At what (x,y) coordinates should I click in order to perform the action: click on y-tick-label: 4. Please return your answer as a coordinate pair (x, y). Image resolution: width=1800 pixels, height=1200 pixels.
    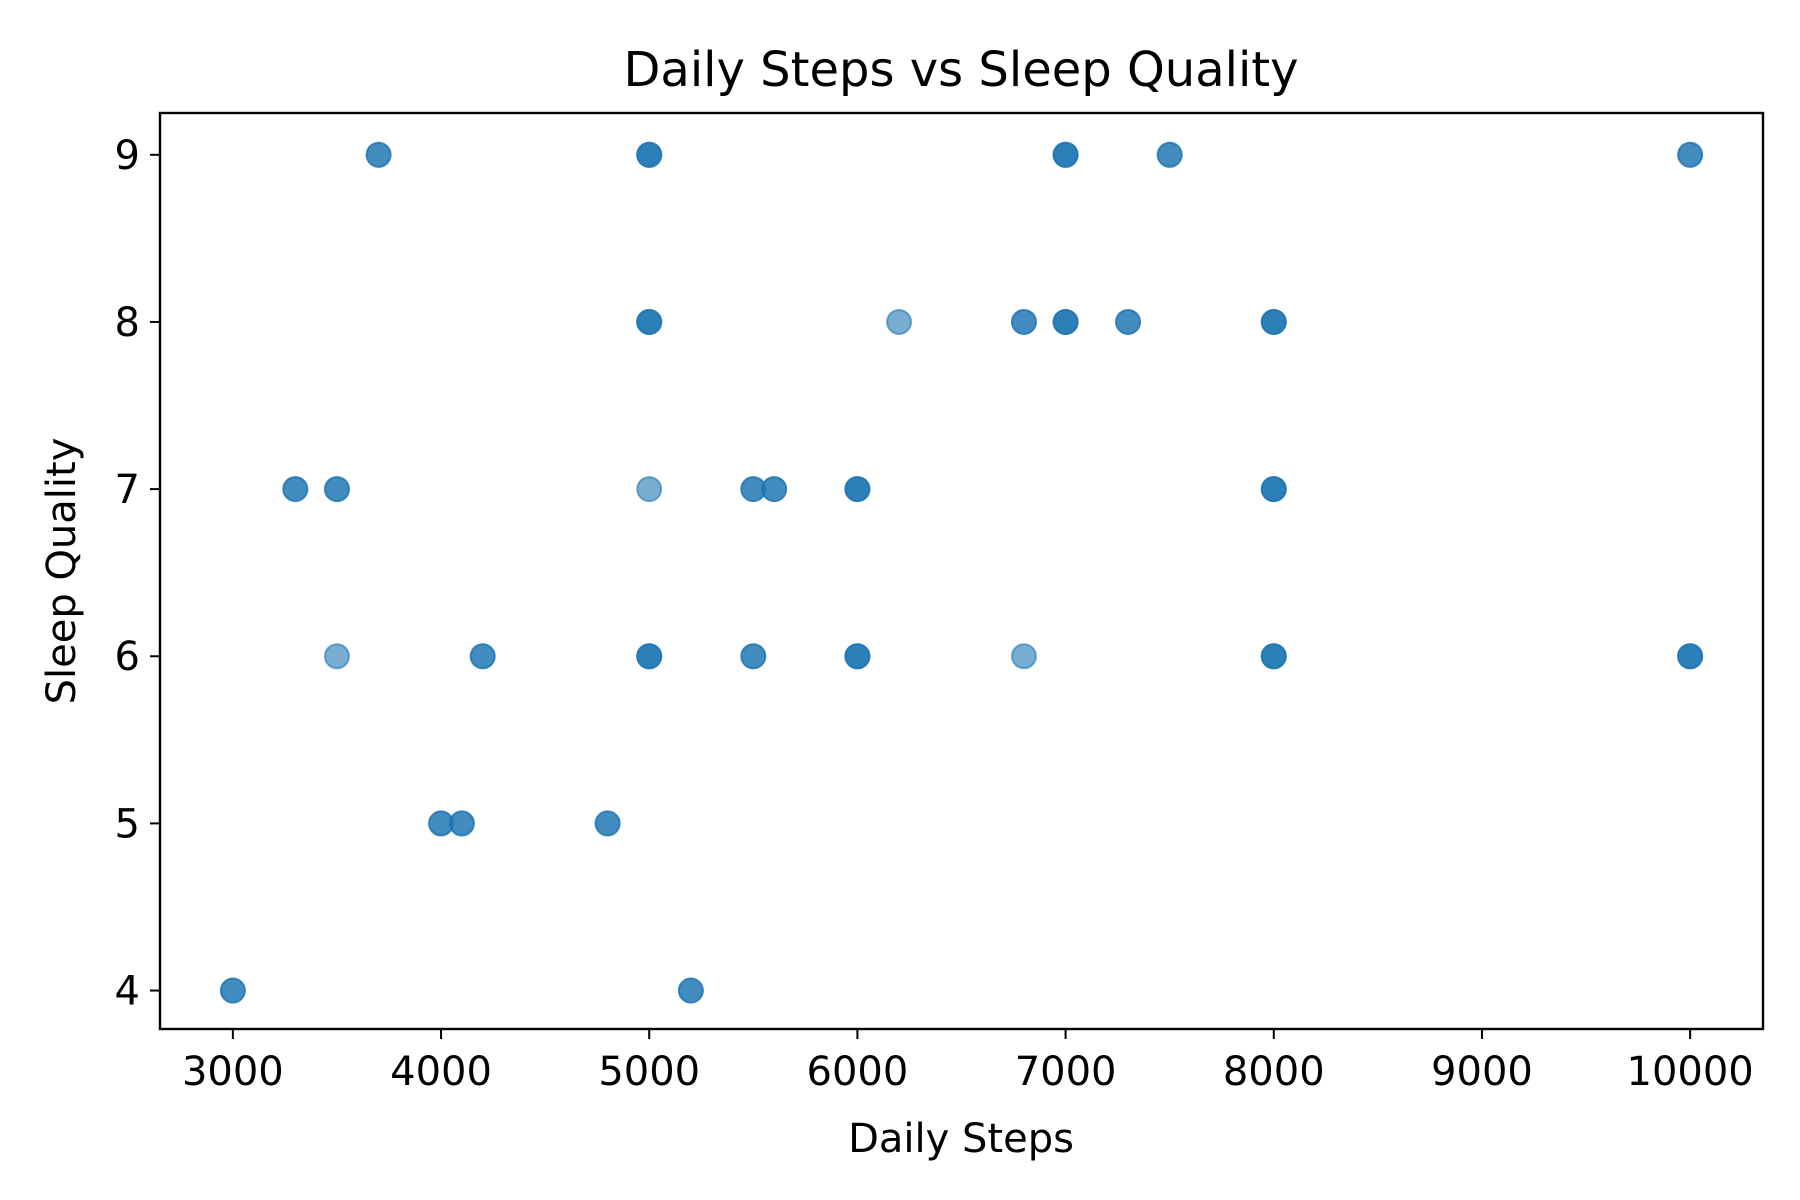
    Looking at the image, I should click on (127, 992).